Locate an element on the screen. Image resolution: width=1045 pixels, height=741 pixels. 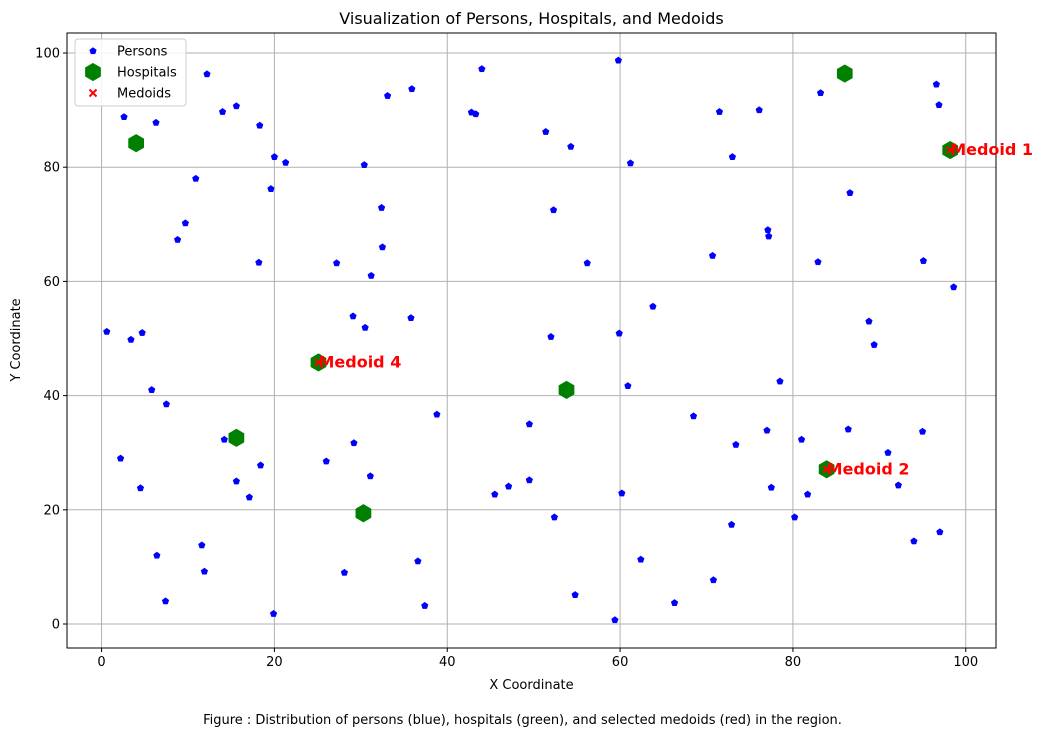
legend-medoids-label: Medoids is located at coordinates (144, 94).